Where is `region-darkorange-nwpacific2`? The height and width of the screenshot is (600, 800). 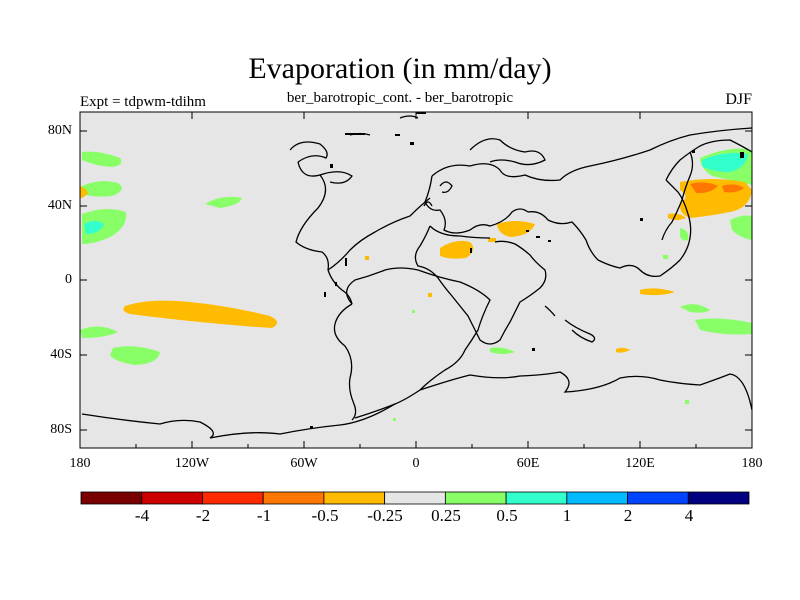 region-darkorange-nwpacific2 is located at coordinates (733, 188).